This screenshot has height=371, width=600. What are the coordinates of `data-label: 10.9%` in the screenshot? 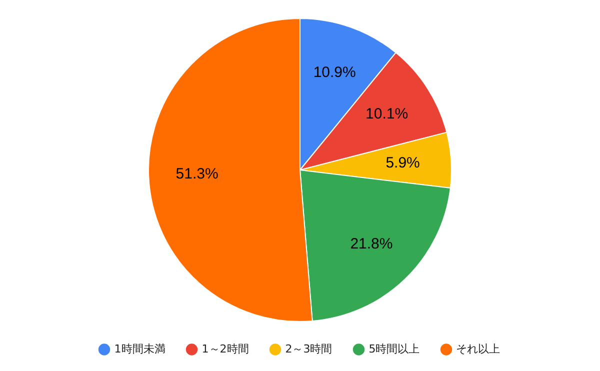 It's located at (334, 73).